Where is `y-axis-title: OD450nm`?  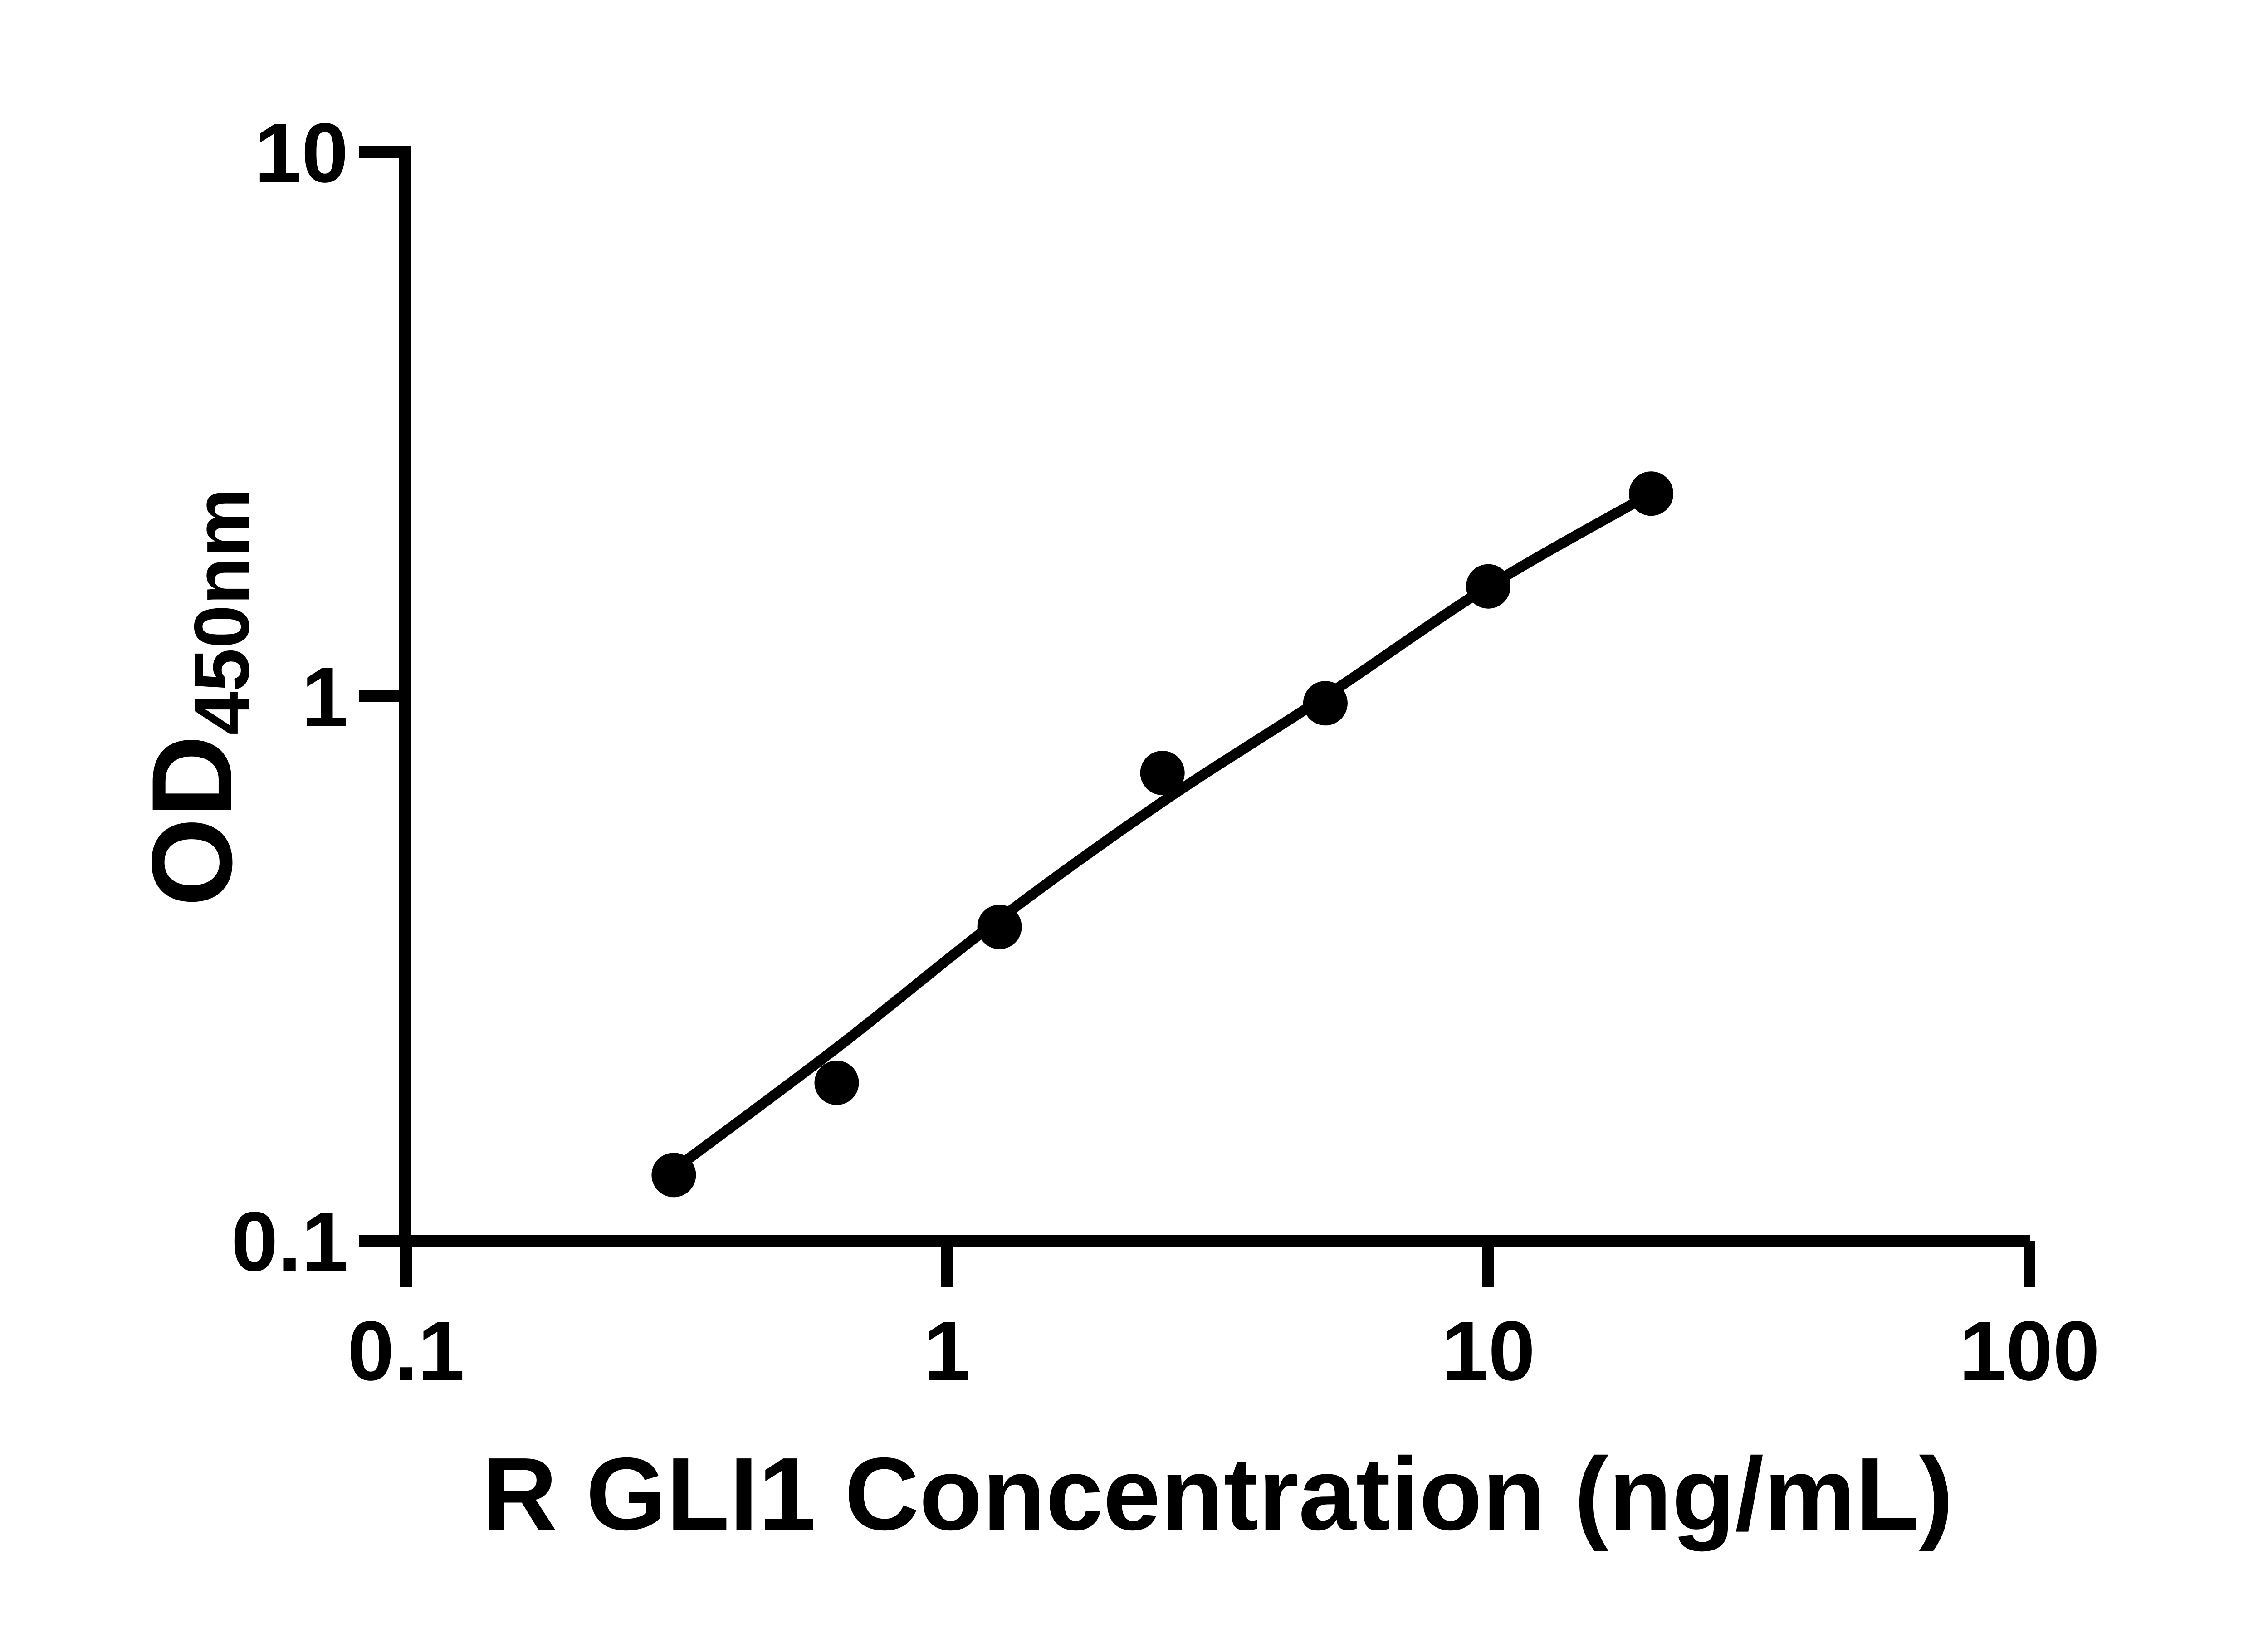
y-axis-title: OD450nm is located at coordinates (197, 697).